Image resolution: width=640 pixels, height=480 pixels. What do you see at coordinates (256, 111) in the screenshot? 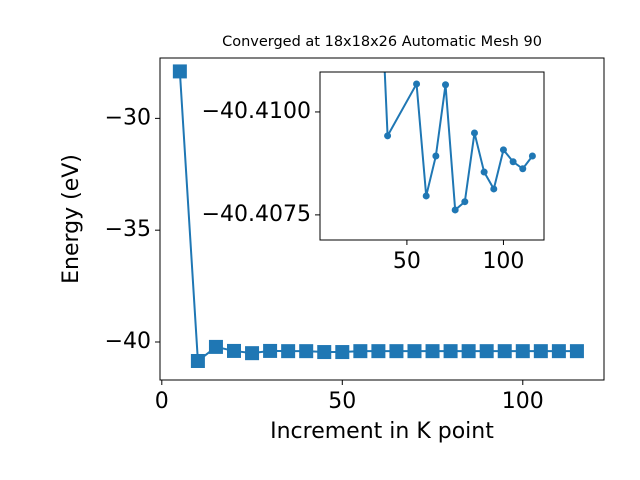
I see `y-tick-label: −40.4100` at bounding box center [256, 111].